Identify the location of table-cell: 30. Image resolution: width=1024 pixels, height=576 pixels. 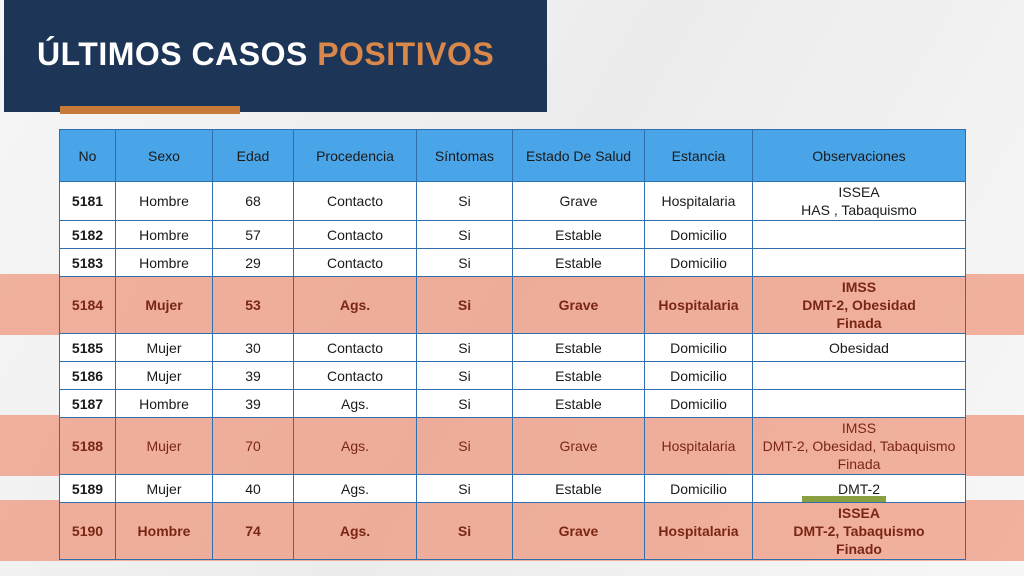
(253, 347).